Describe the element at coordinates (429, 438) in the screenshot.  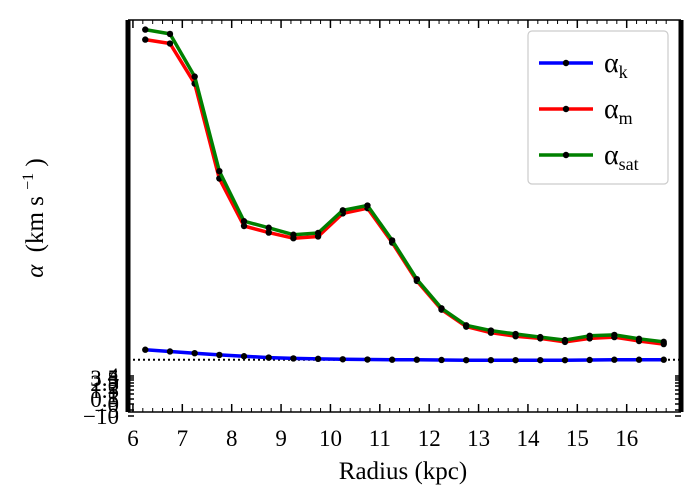
I see `x-tick-label: 12` at that location.